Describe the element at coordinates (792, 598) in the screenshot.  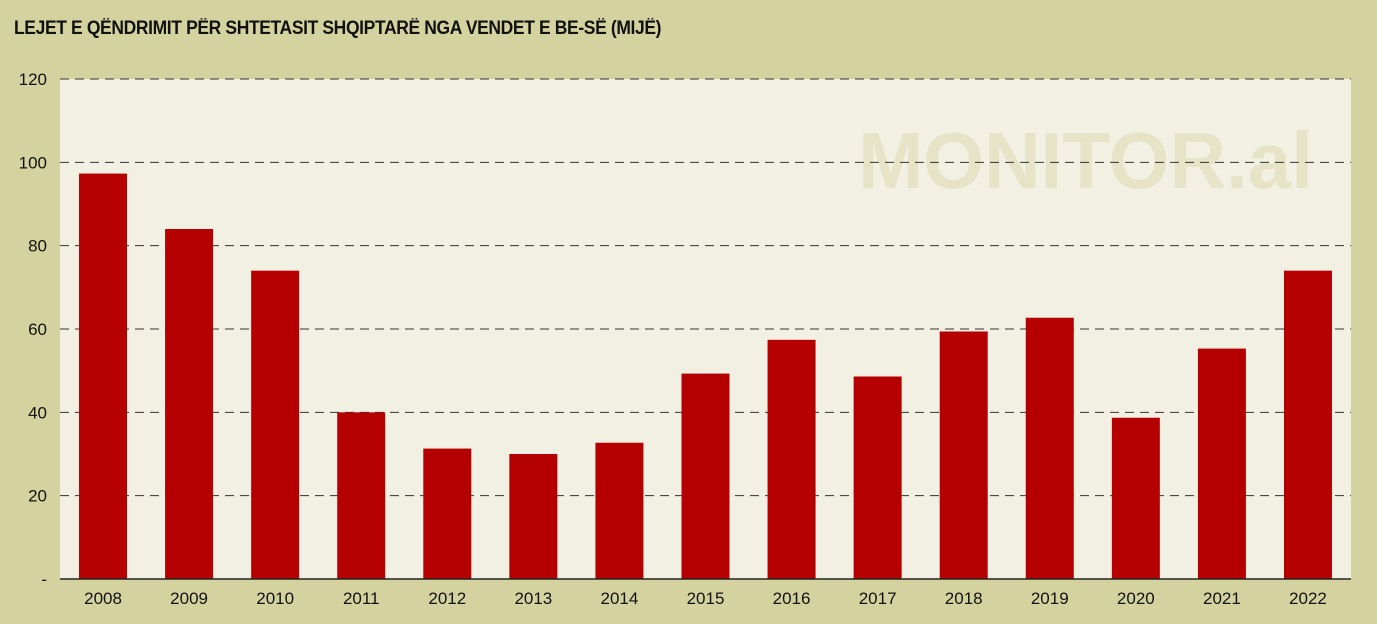
I see `x-tick-label: 2016` at that location.